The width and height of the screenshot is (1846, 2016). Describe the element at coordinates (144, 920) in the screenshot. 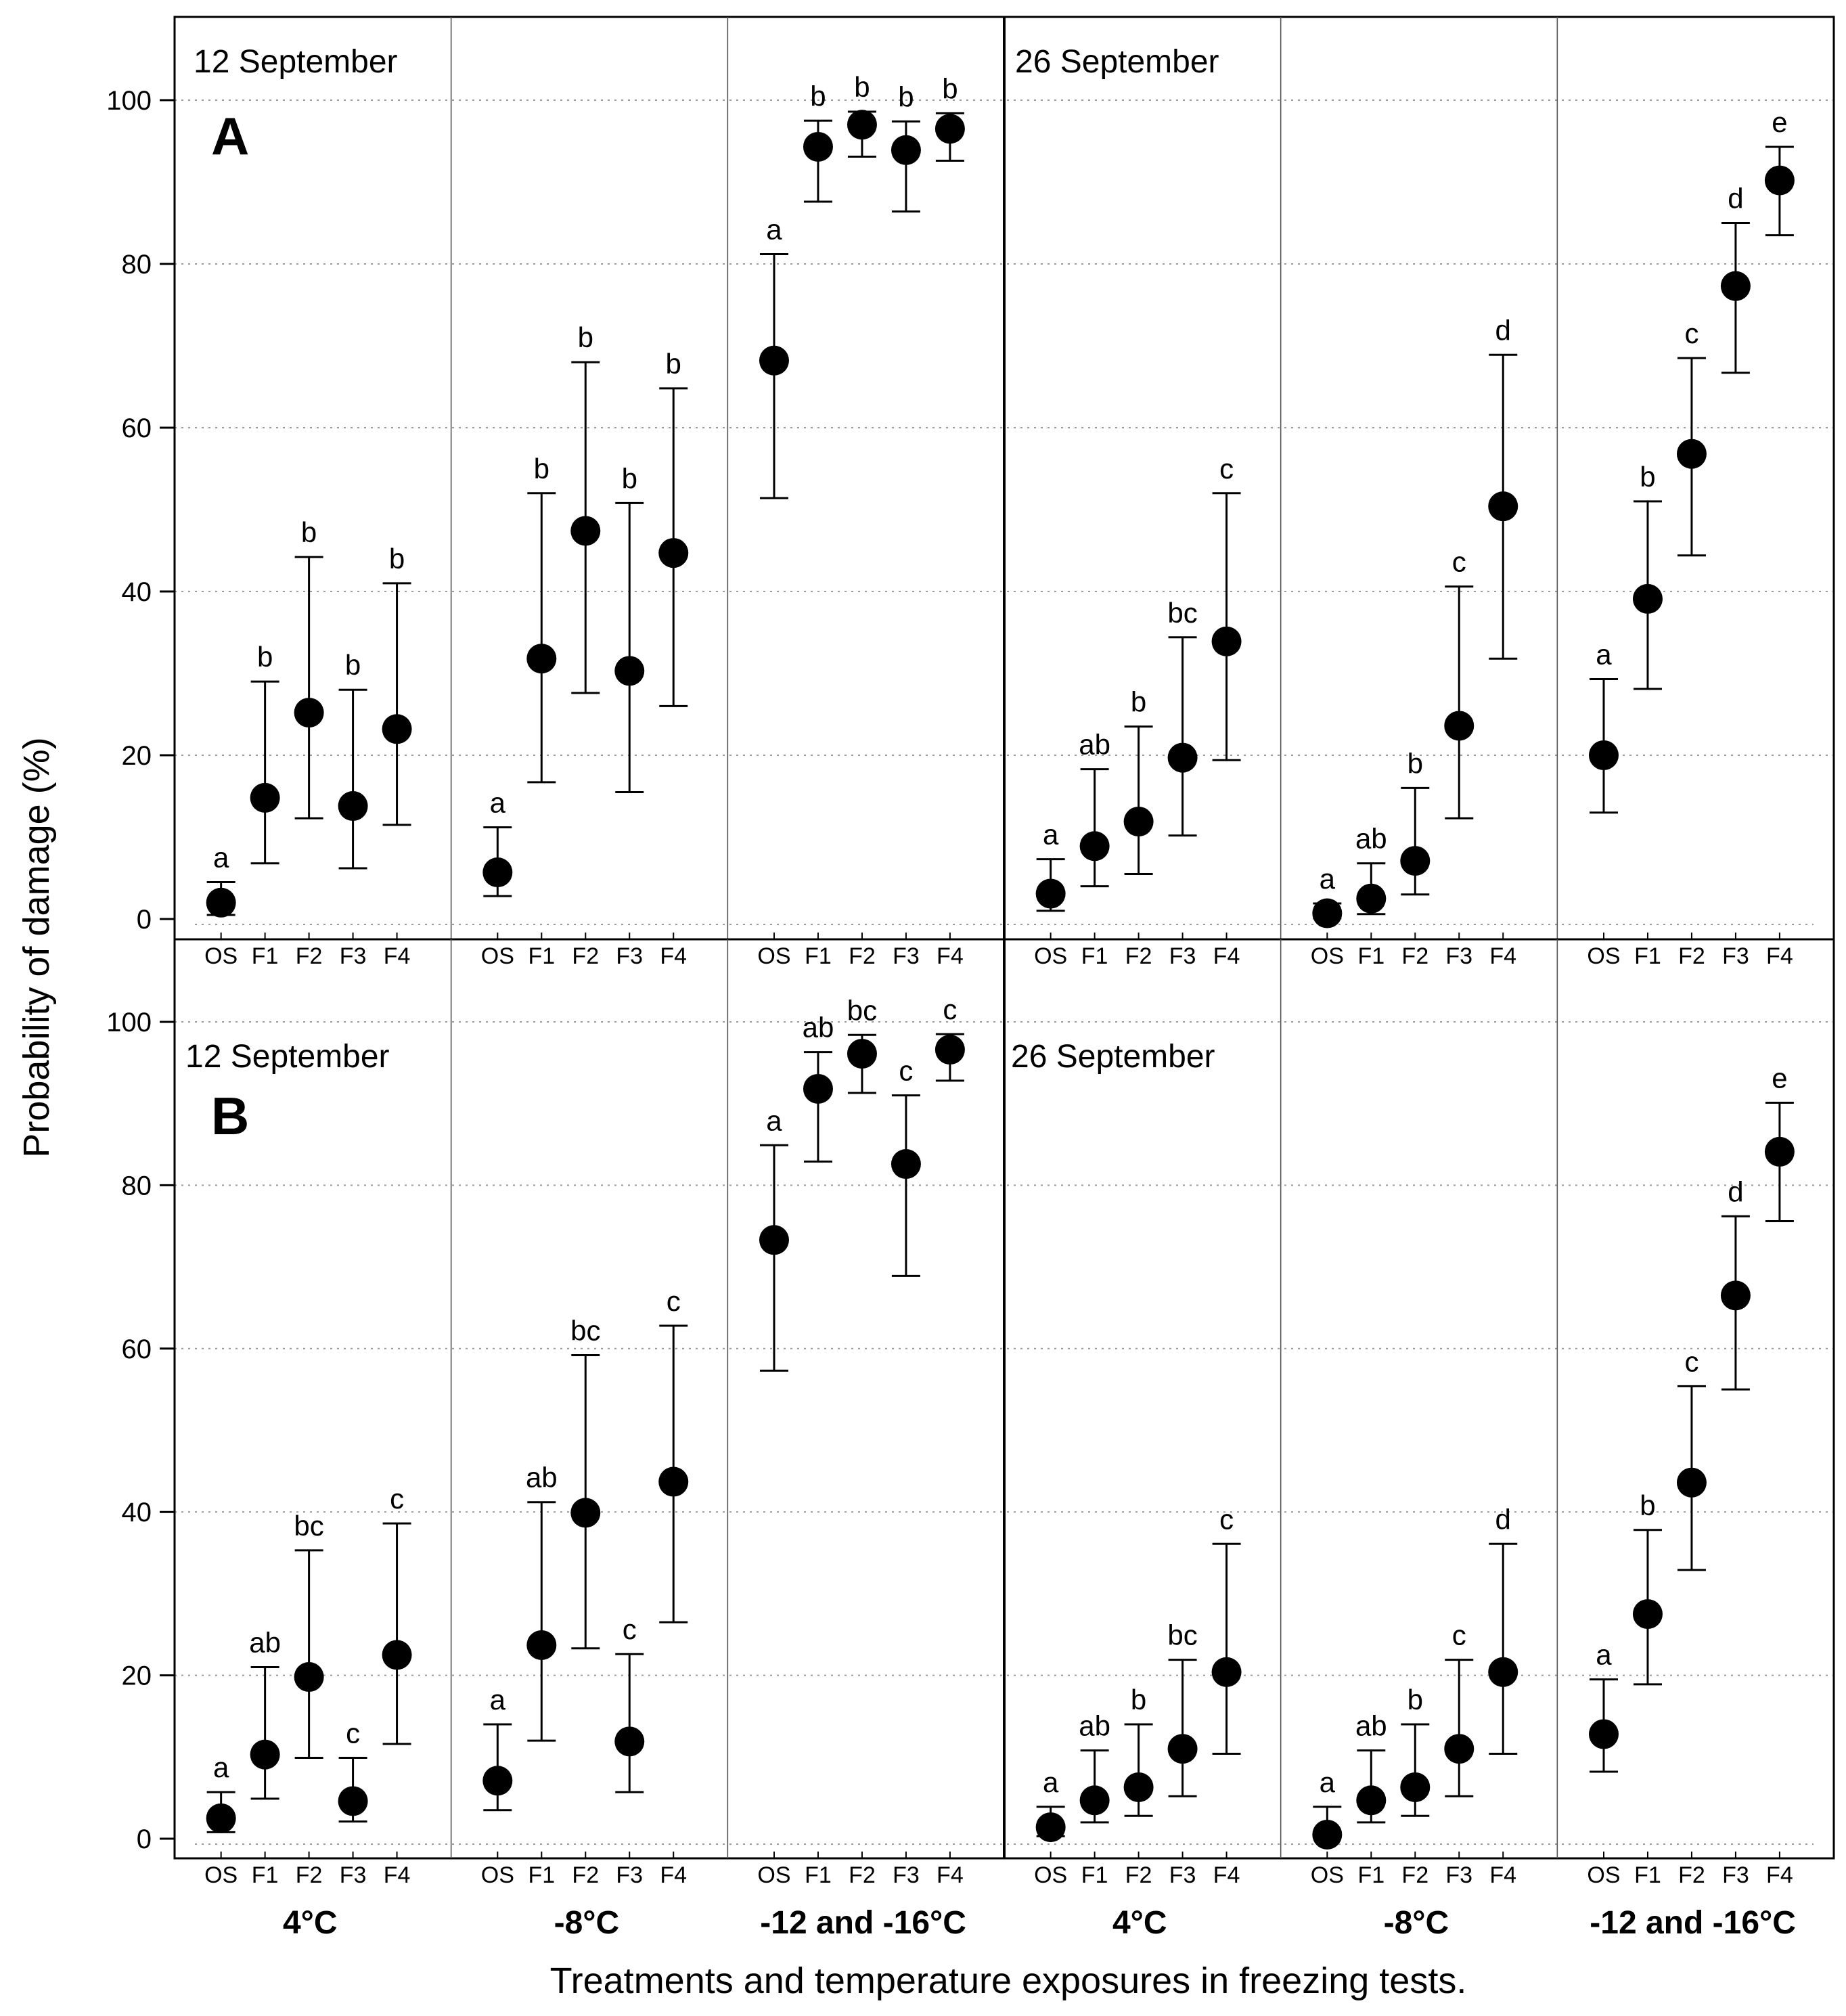

I see `y-tick-label-A-0: 0` at that location.